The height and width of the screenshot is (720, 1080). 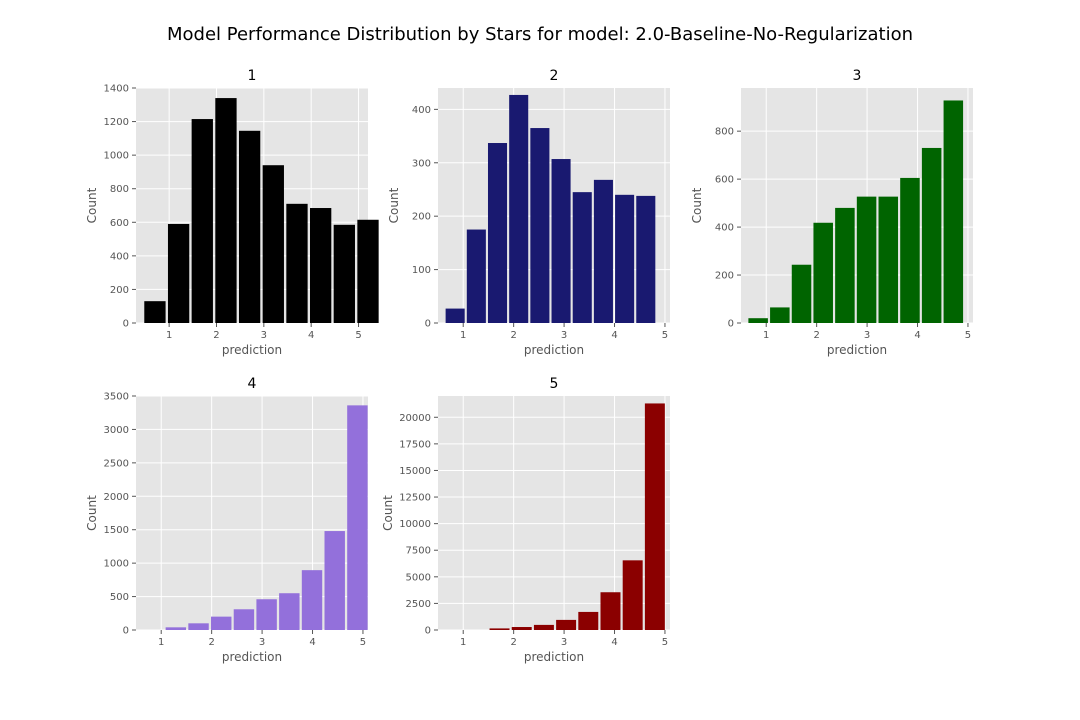 I want to click on y-tick-label: 2500, so click(x=418, y=604).